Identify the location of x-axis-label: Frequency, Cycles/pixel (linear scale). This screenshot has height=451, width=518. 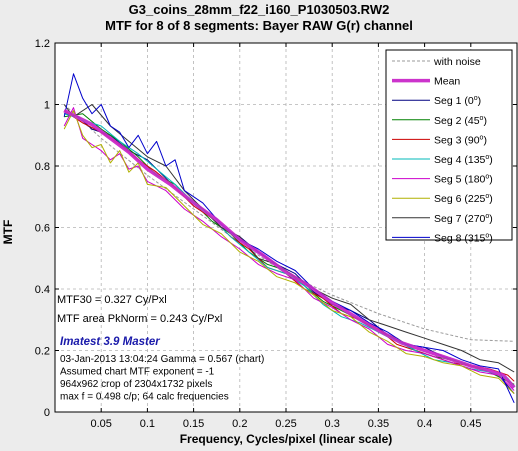
(286, 439).